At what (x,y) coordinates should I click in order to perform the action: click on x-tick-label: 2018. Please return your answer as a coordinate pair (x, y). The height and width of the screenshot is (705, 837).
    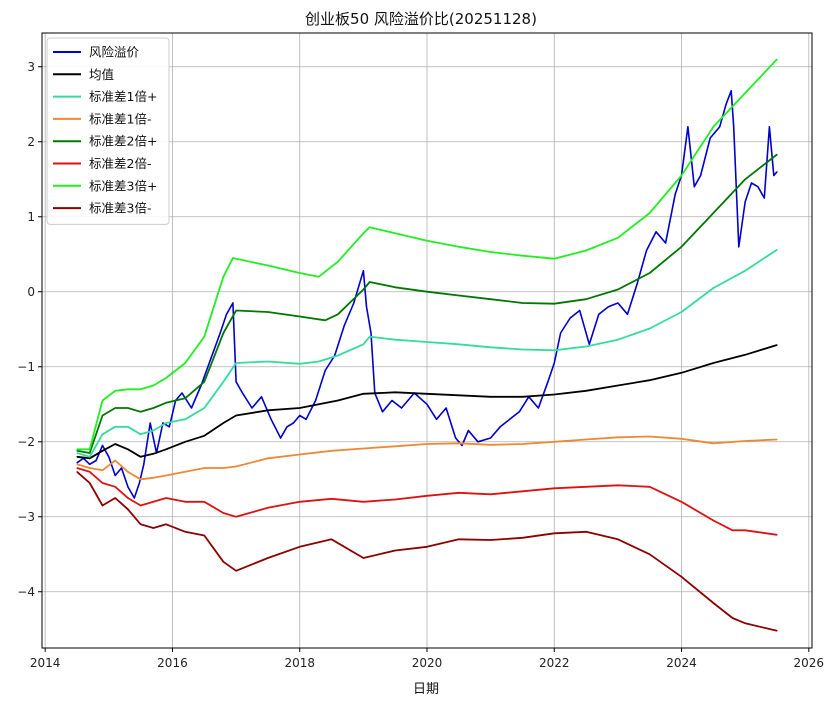
    Looking at the image, I should click on (299, 663).